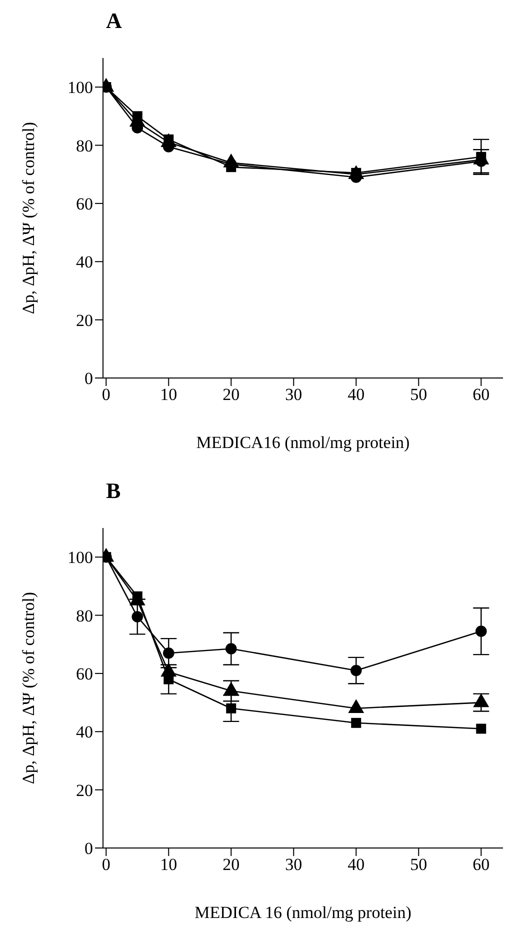 This screenshot has height=952, width=511. Describe the element at coordinates (113, 491) in the screenshot. I see `chart-title: B` at that location.